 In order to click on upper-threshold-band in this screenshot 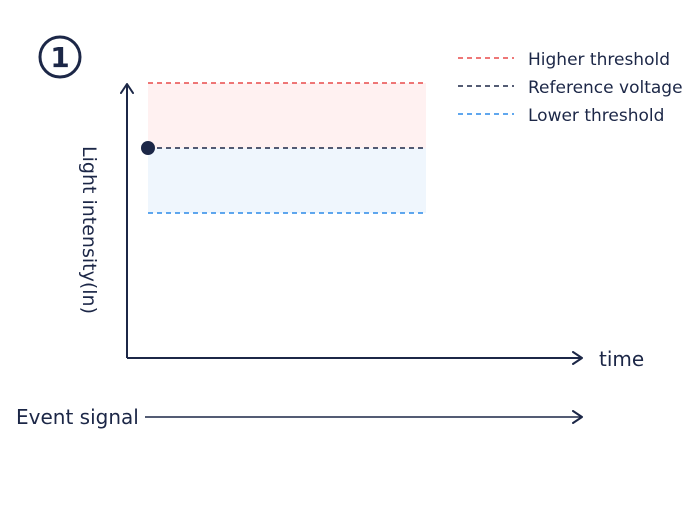, I will do `click(287, 115)`.